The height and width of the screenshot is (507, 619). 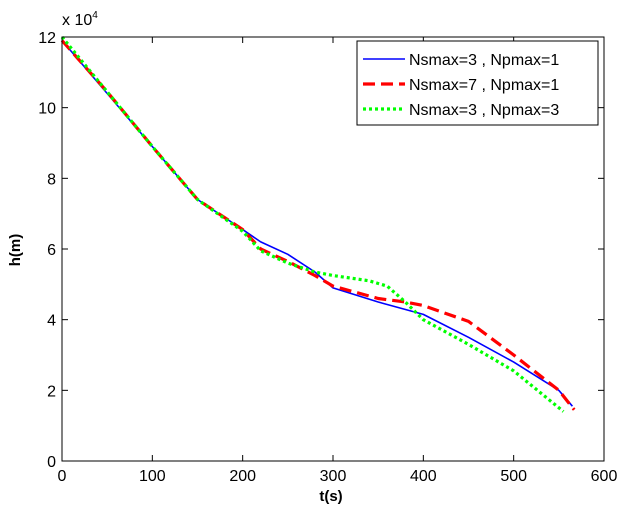 I want to click on y-tick-label: 2, so click(x=51, y=391).